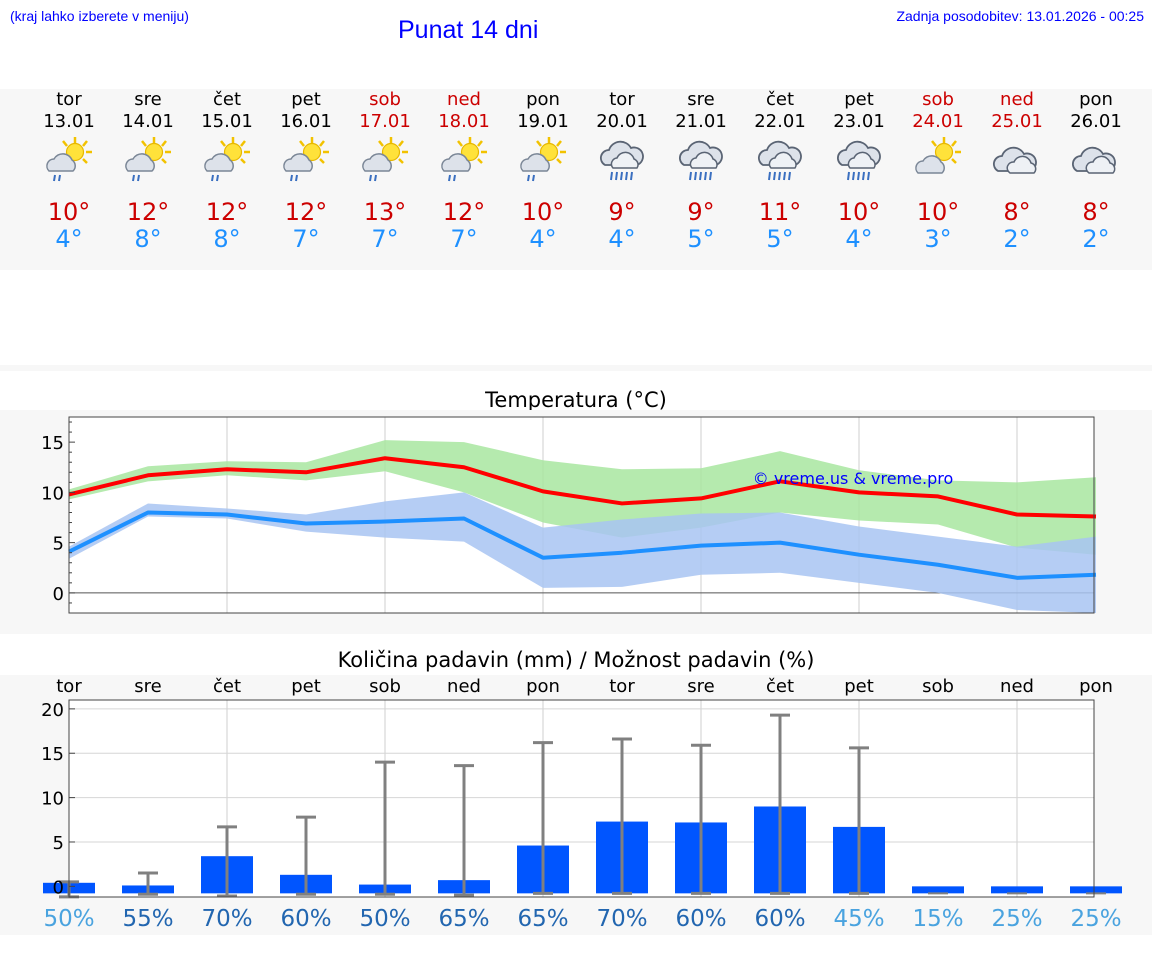 This screenshot has height=975, width=1152. What do you see at coordinates (582, 487) in the screenshot?
I see `max-temp-line` at bounding box center [582, 487].